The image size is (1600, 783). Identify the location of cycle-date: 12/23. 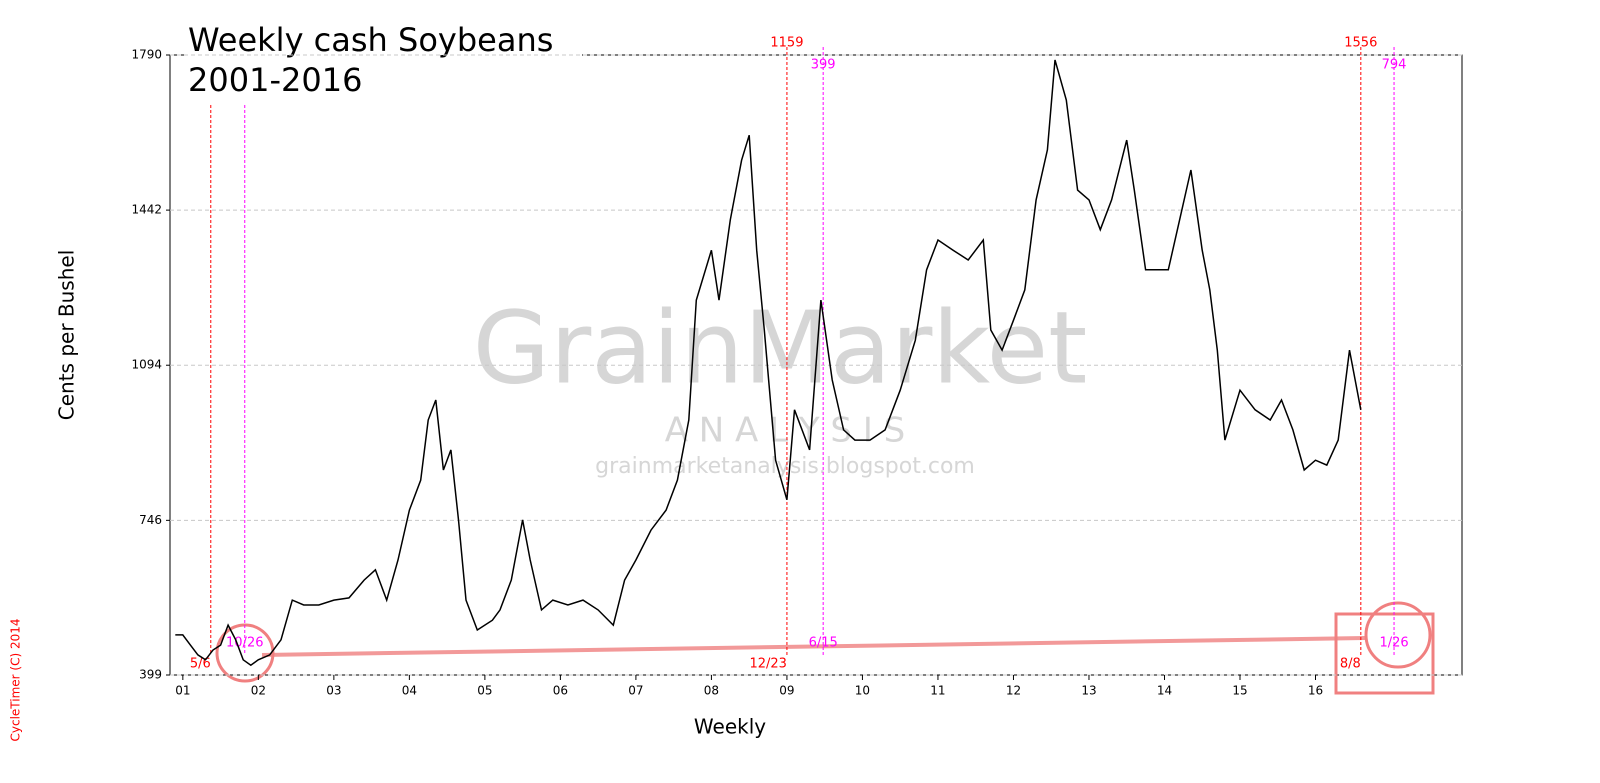
(767, 664).